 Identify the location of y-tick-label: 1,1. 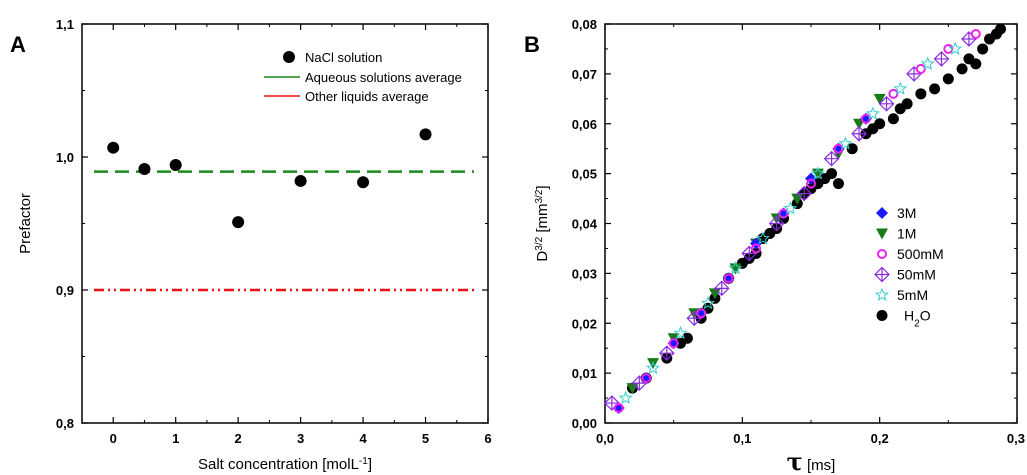
(65, 24).